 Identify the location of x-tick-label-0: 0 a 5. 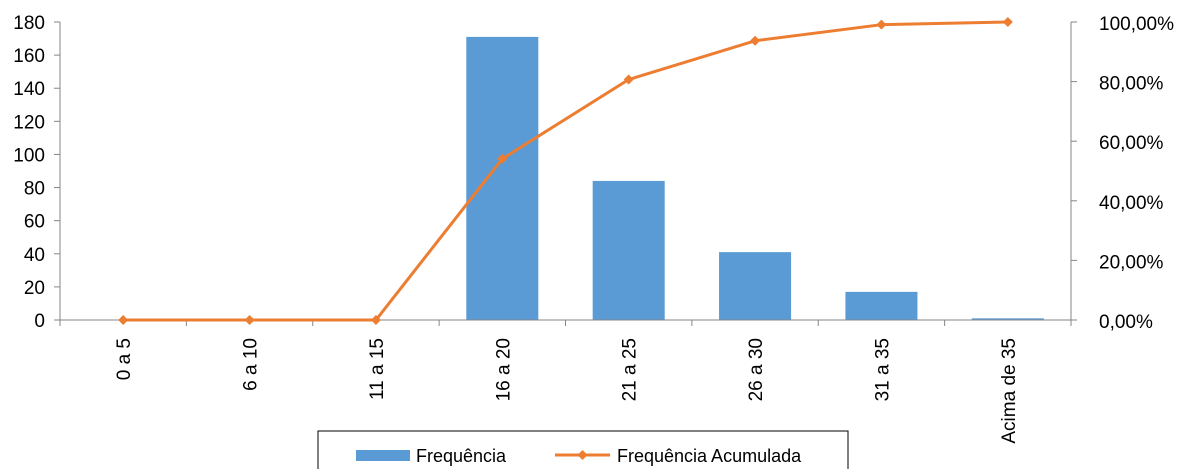
(124, 359).